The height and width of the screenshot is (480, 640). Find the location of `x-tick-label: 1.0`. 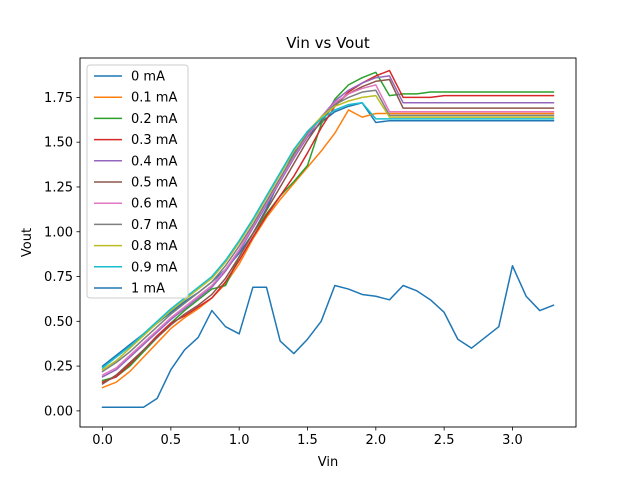

x-tick-label: 1.0 is located at coordinates (239, 440).